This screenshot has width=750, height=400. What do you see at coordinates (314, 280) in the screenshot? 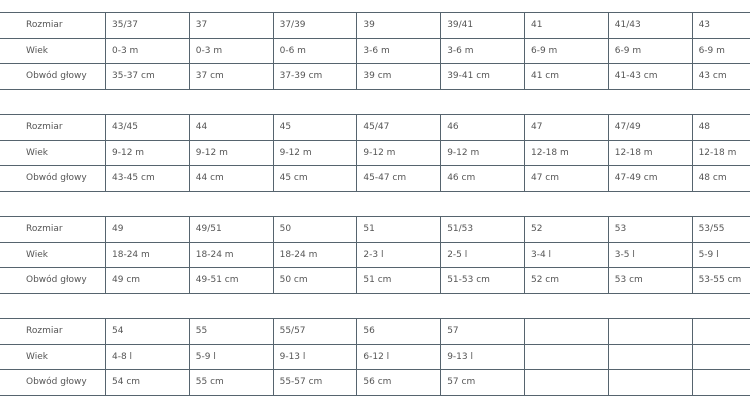
I see `table-cell: 50 cm` at bounding box center [314, 280].